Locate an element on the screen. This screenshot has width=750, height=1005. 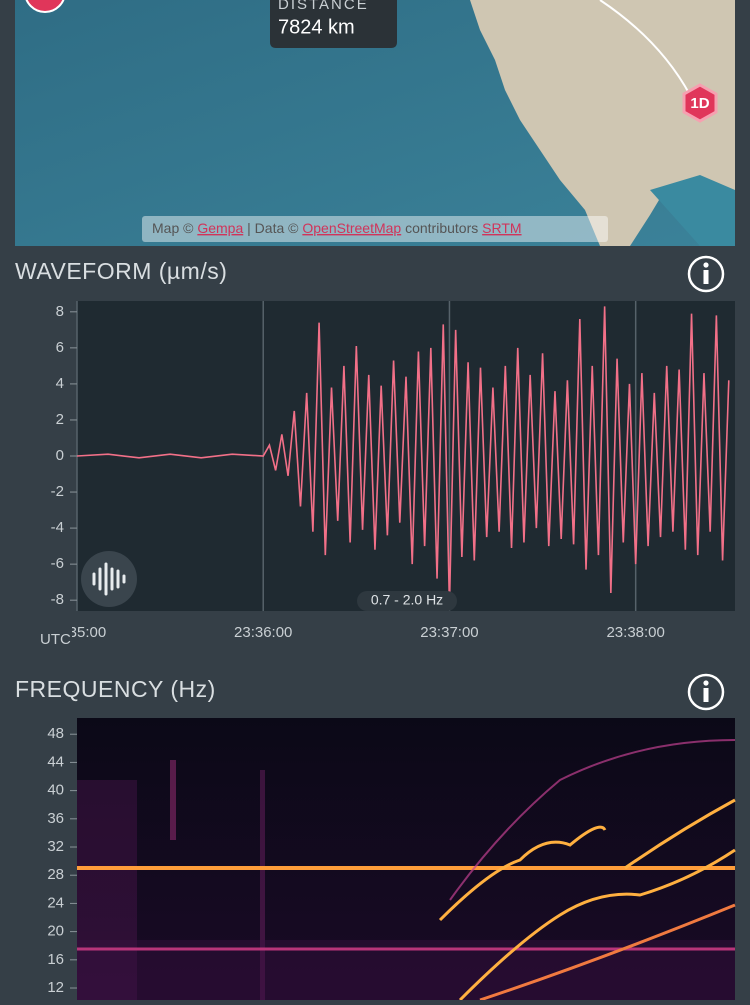
y-tick-label: 4 is located at coordinates (60, 383).